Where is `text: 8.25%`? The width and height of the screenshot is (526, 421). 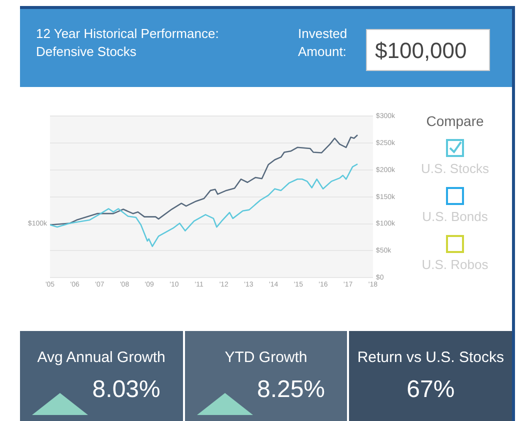 text: 8.25% is located at coordinates (291, 390).